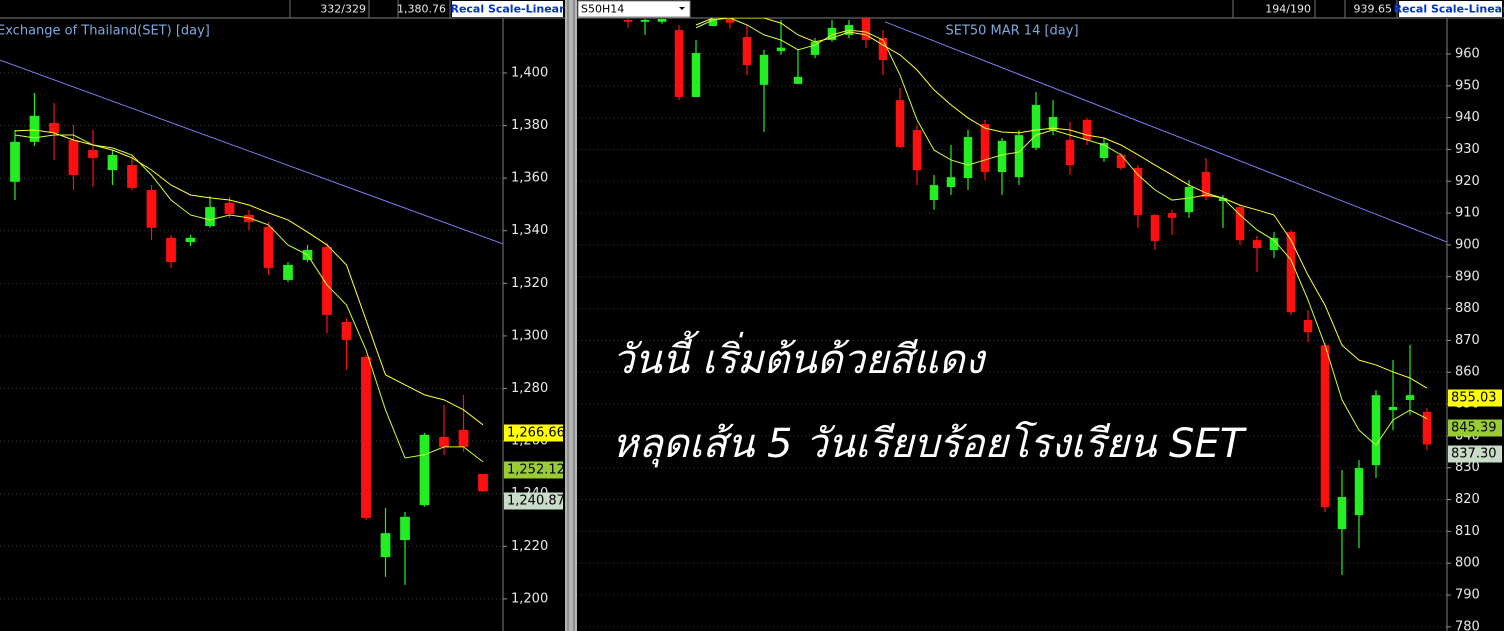 The height and width of the screenshot is (631, 1504). I want to click on y-tick-label: 1,220, so click(529, 546).